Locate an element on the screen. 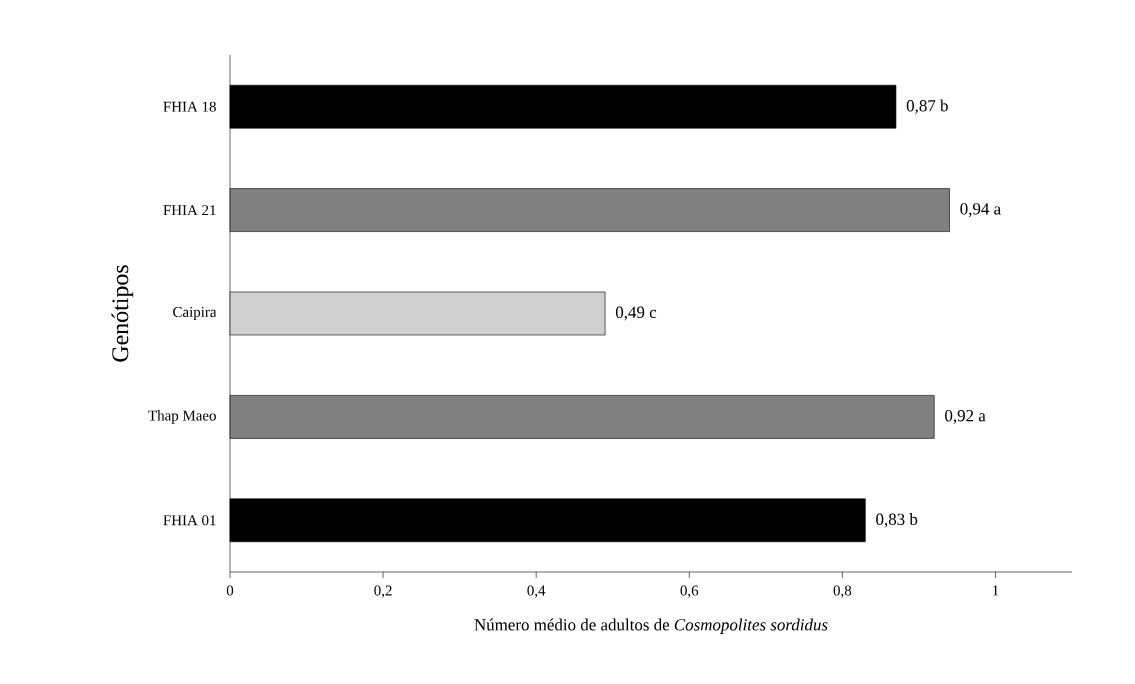 This screenshot has height=684, width=1135. x-tick-label: 0,2 is located at coordinates (383, 591).